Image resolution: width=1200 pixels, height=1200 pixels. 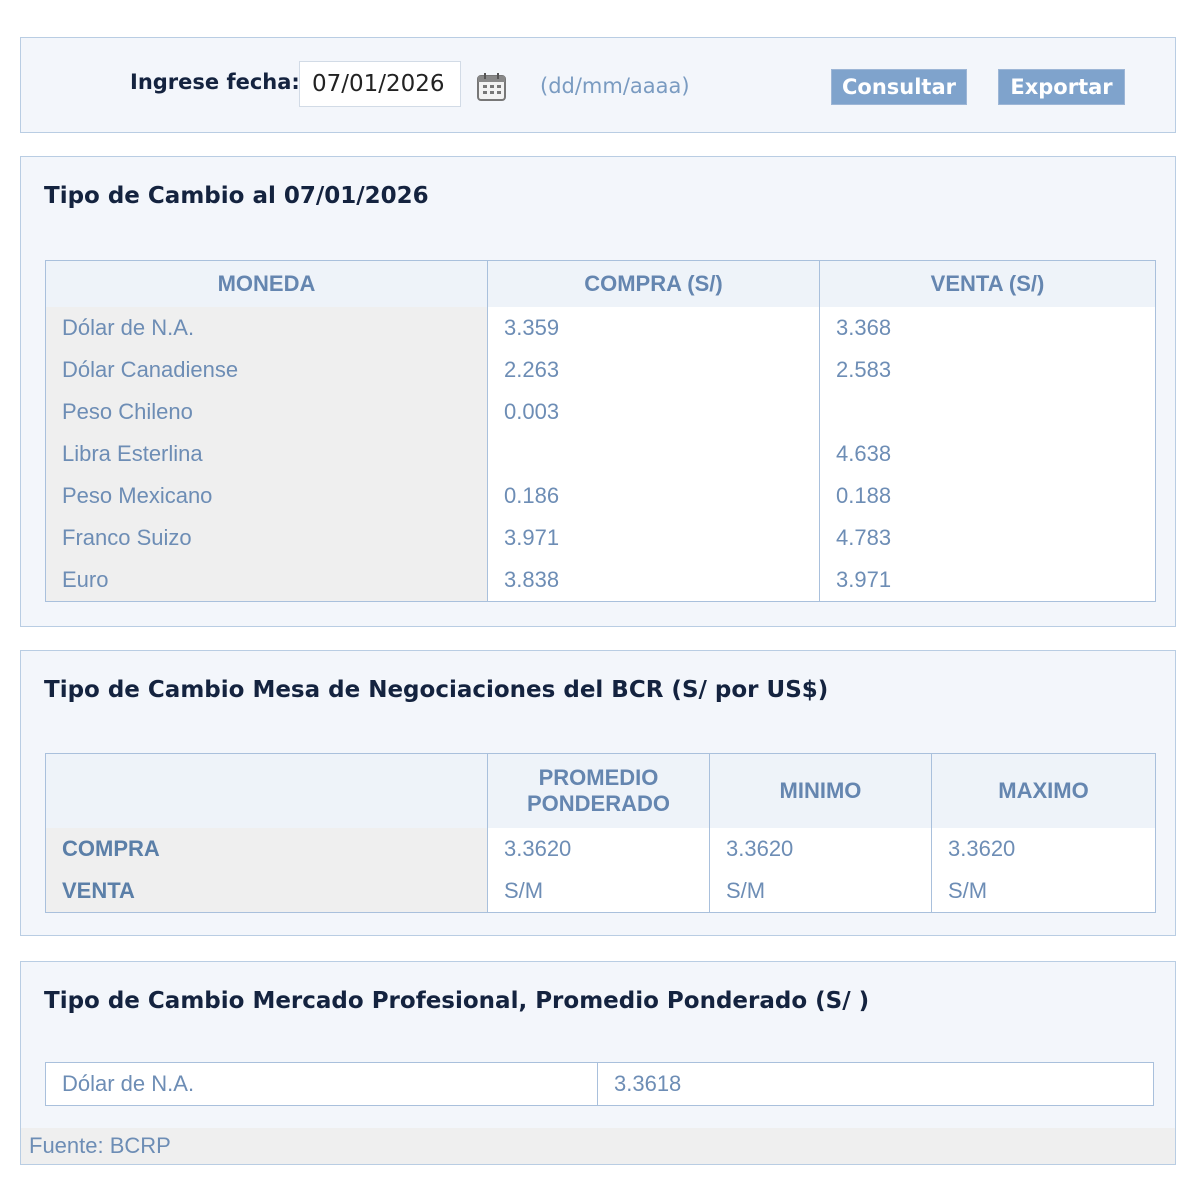 I want to click on table-row: Libra Esterlina 4.638, so click(x=600, y=453).